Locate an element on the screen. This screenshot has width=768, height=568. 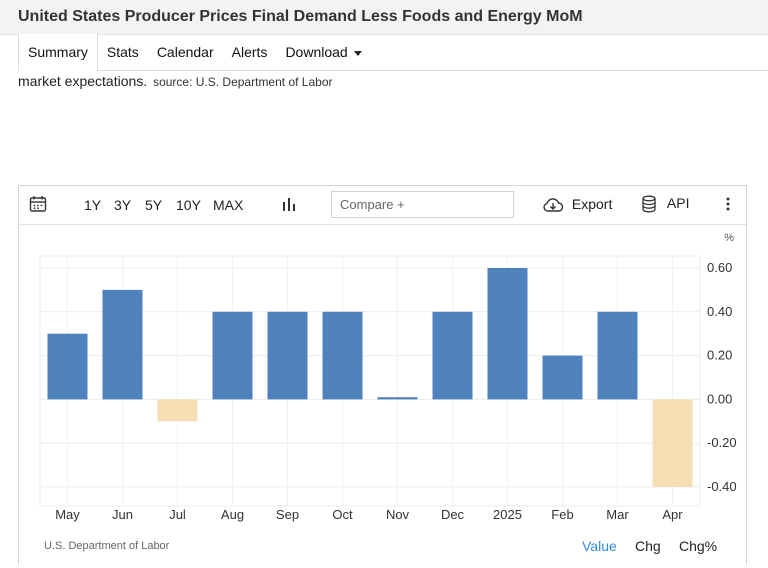
tab-download: Download is located at coordinates (323, 52).